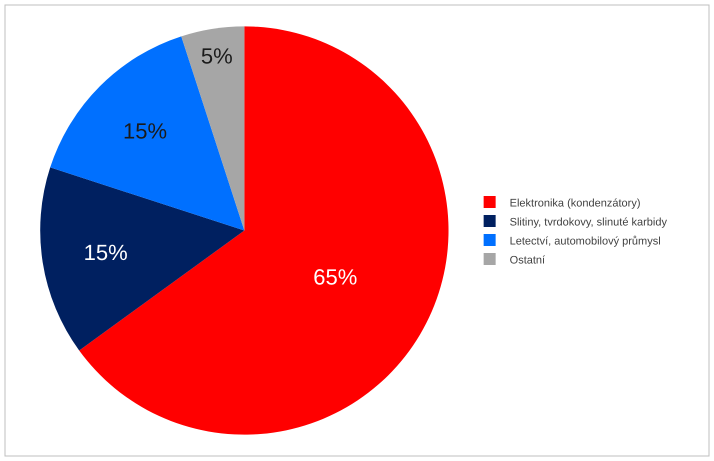 The height and width of the screenshot is (461, 714). What do you see at coordinates (589, 222) in the screenshot?
I see `legend-label: Slitiny, tvrdokovy, slinuté karbidy` at bounding box center [589, 222].